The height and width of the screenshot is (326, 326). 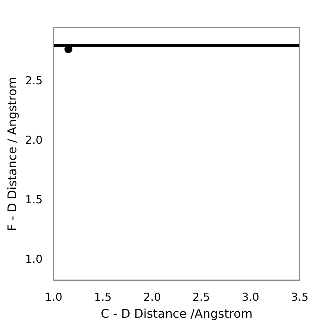 What do you see at coordinates (34, 259) in the screenshot?
I see `y-tick-label: 1.0` at bounding box center [34, 259].